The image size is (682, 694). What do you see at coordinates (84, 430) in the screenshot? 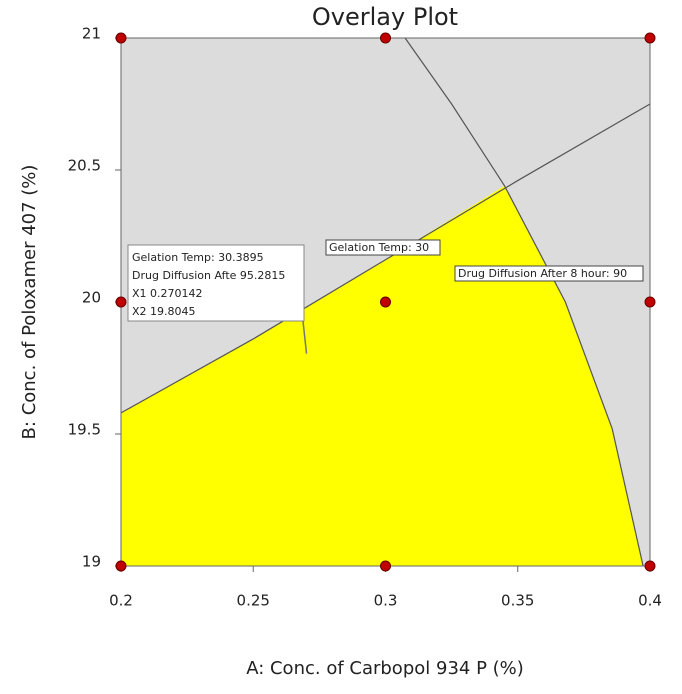
I see `y-tick-label: 19.5` at bounding box center [84, 430].